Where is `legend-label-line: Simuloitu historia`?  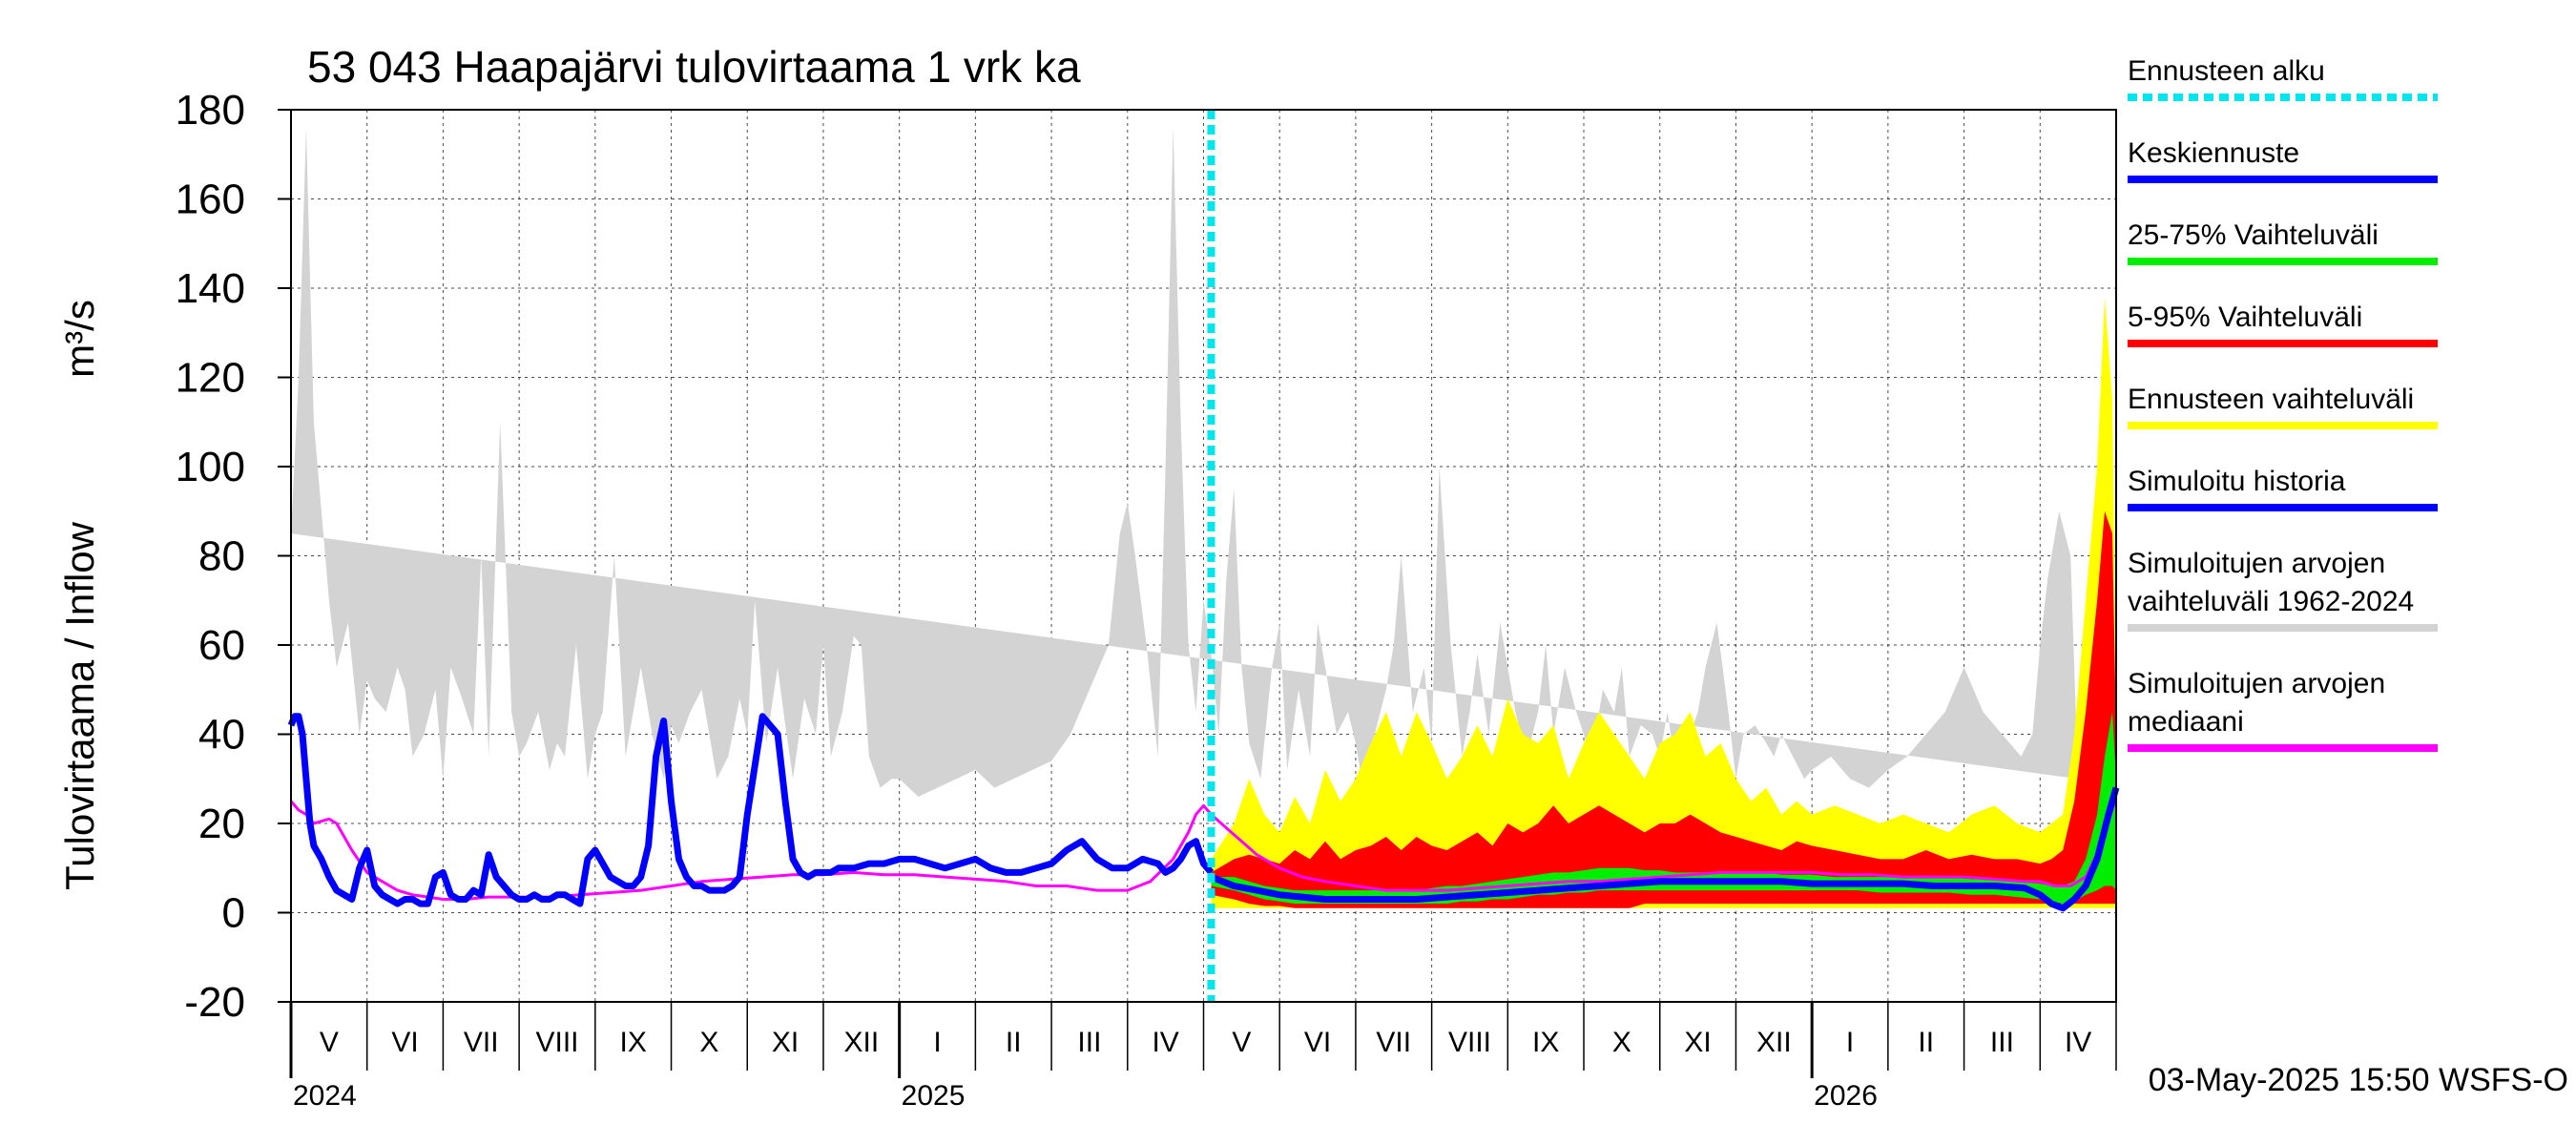
legend-label-line: Simuloitu historia is located at coordinates (2237, 482).